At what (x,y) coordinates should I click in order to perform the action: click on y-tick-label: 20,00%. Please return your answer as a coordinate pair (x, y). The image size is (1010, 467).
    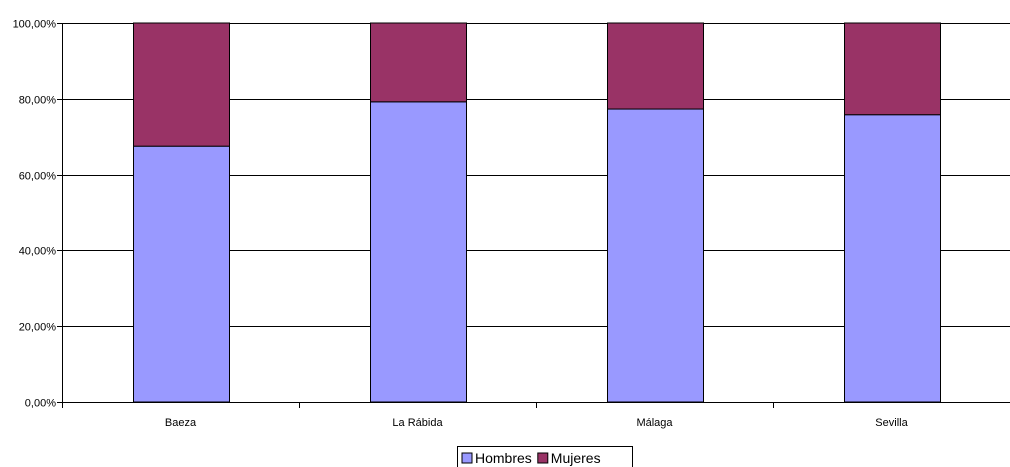
    Looking at the image, I should click on (38, 328).